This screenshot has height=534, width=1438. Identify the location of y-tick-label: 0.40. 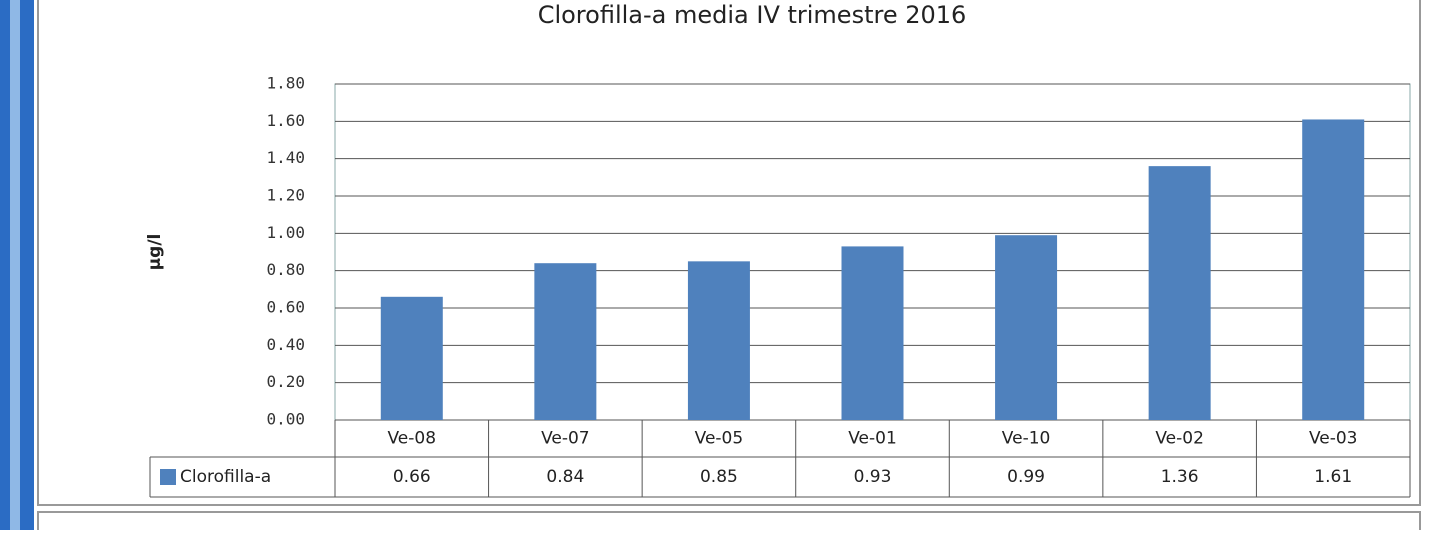
(285, 344).